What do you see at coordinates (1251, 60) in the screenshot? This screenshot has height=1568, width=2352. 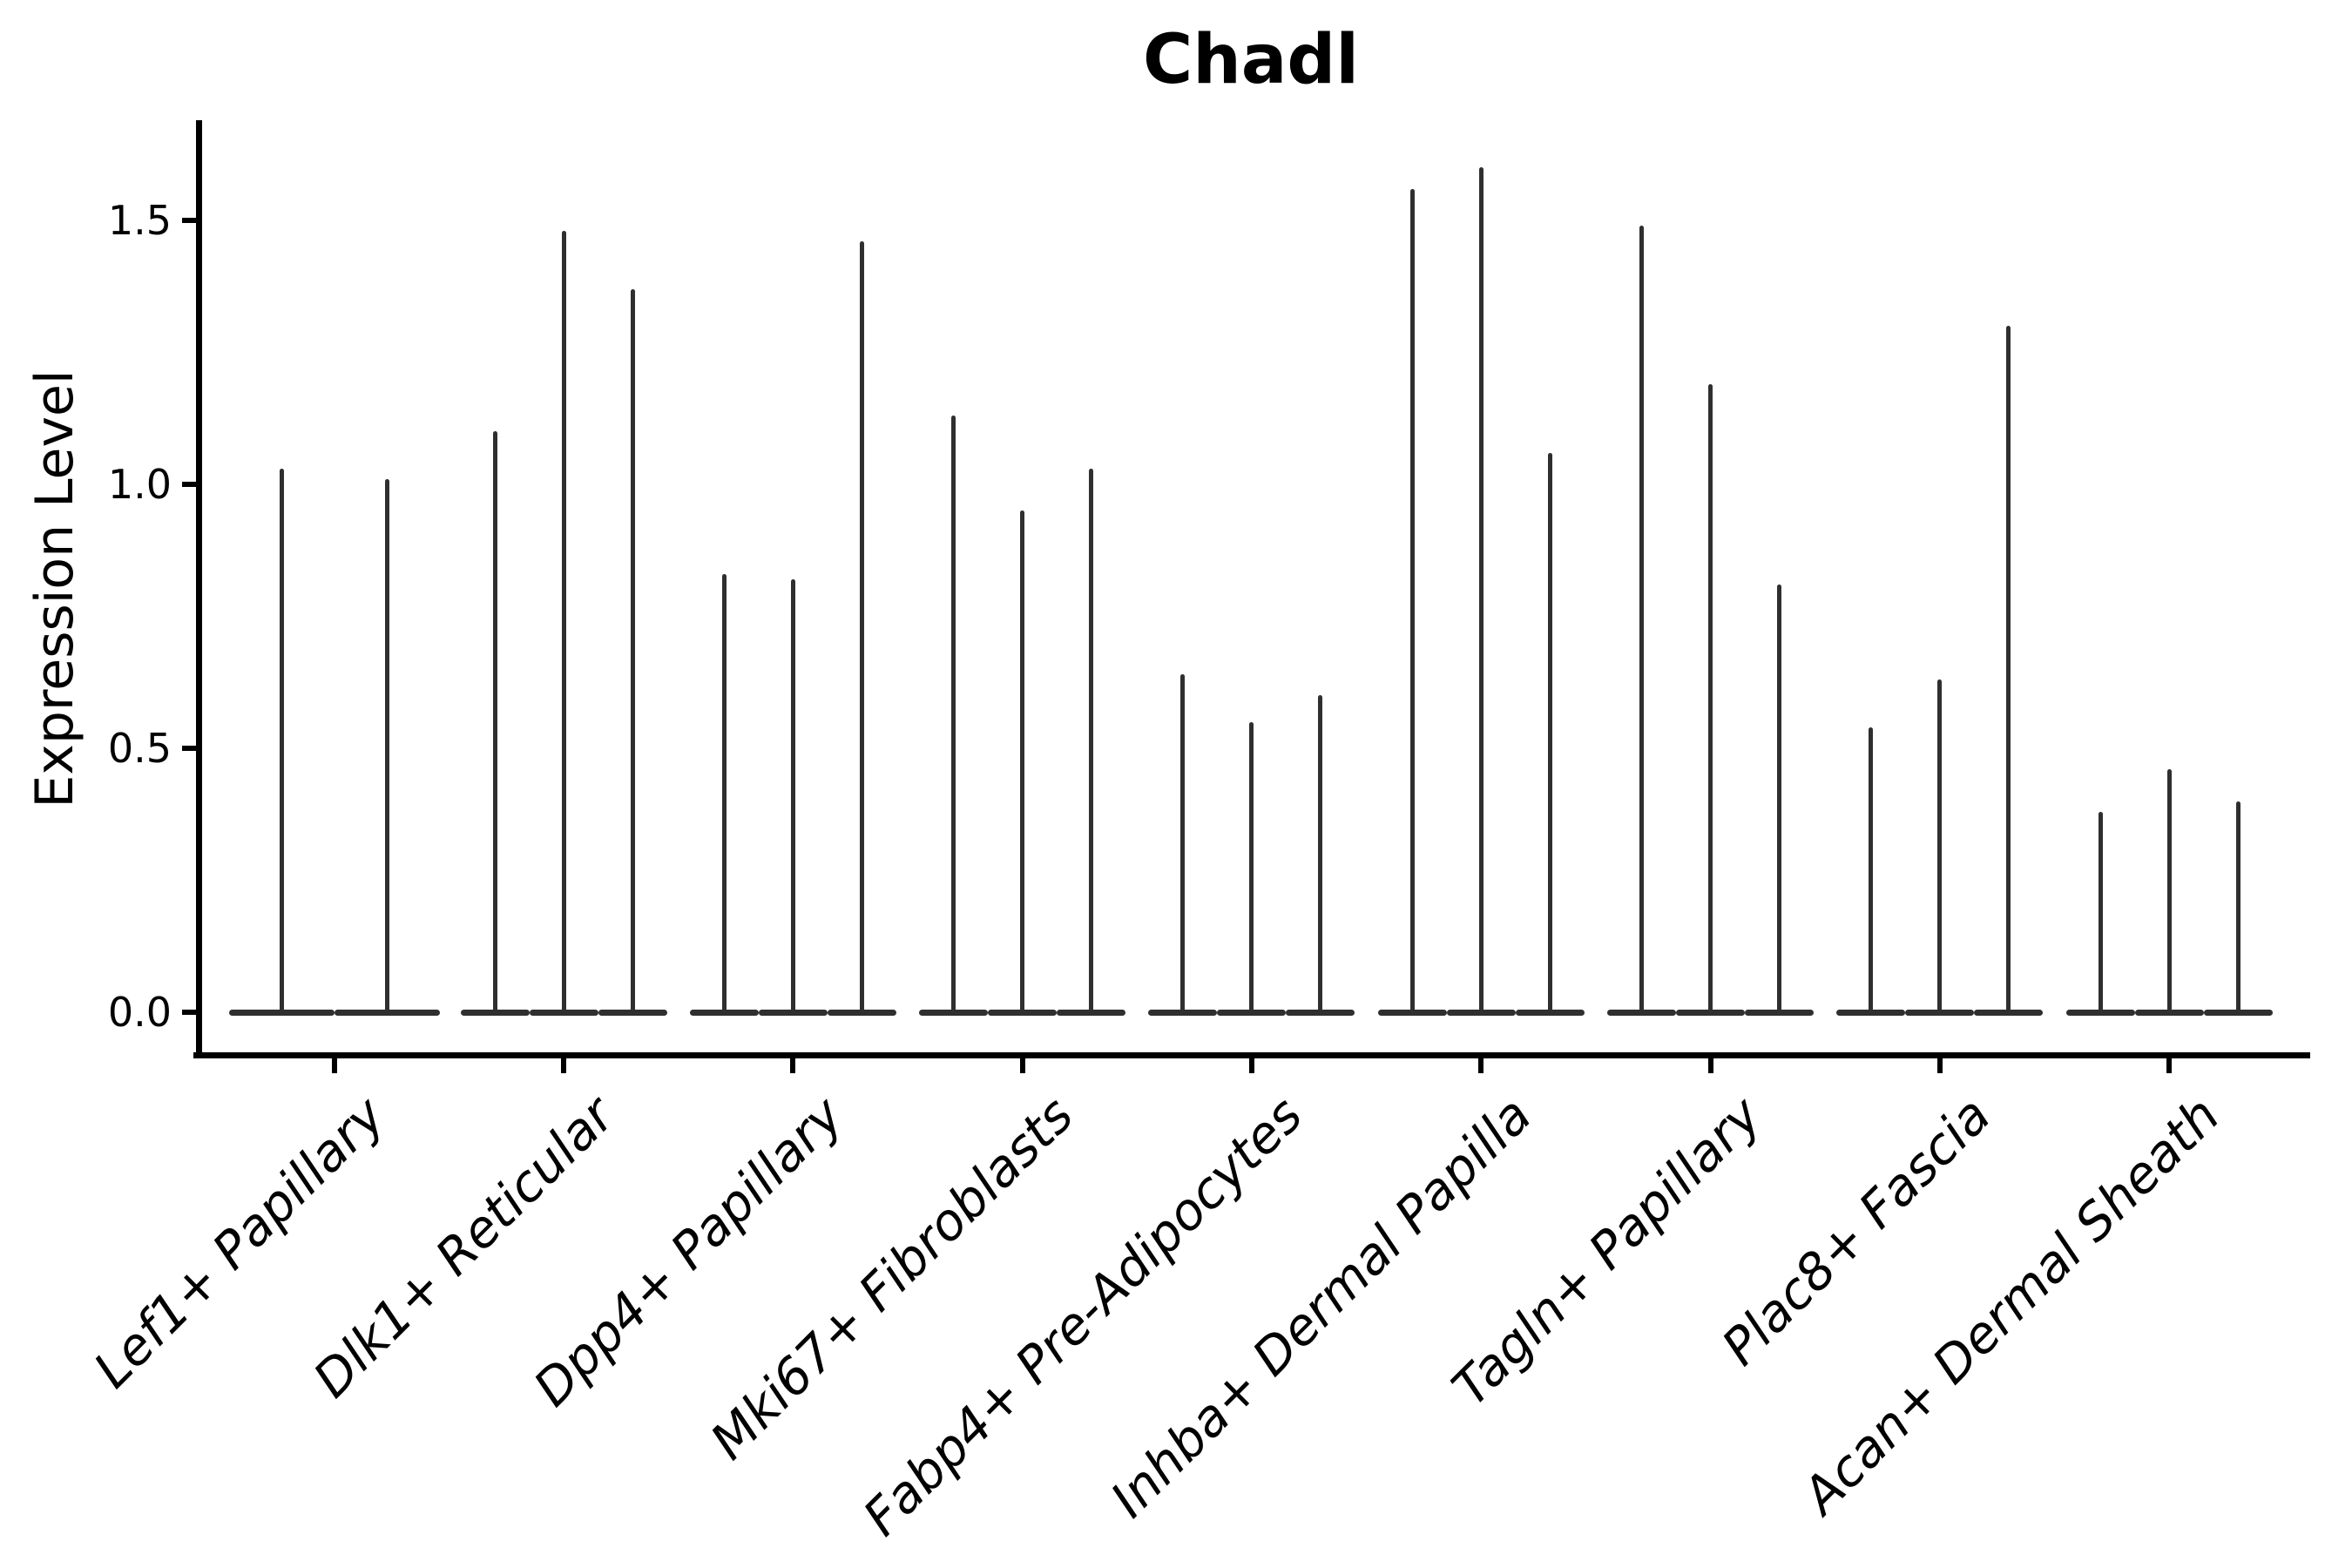 I see `plot-title: Chadl` at bounding box center [1251, 60].